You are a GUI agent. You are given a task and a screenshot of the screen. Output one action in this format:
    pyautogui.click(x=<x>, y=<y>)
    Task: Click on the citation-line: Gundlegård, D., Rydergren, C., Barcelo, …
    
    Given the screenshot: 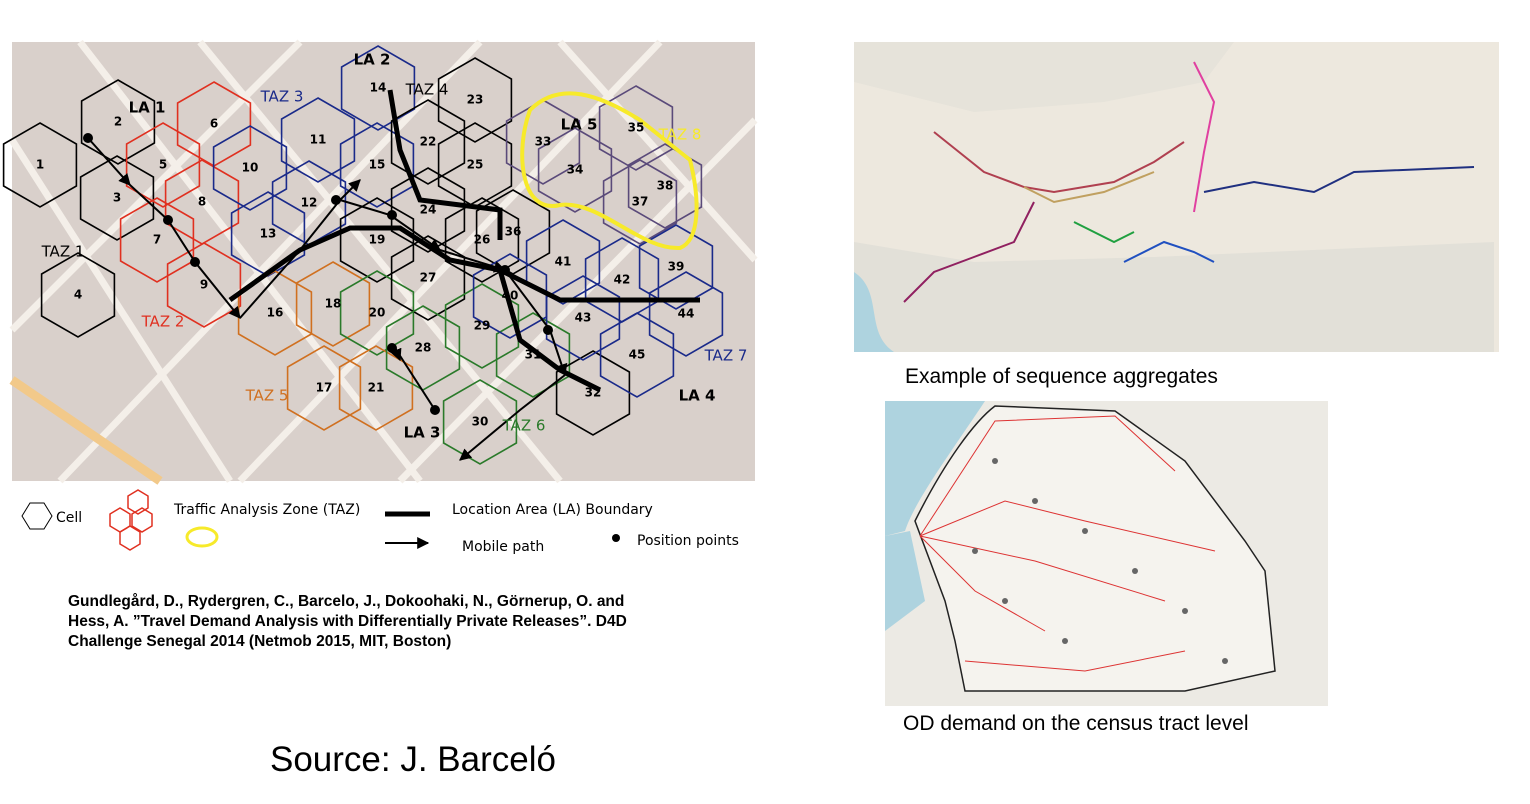 What is the action you would take?
    pyautogui.click(x=346, y=601)
    